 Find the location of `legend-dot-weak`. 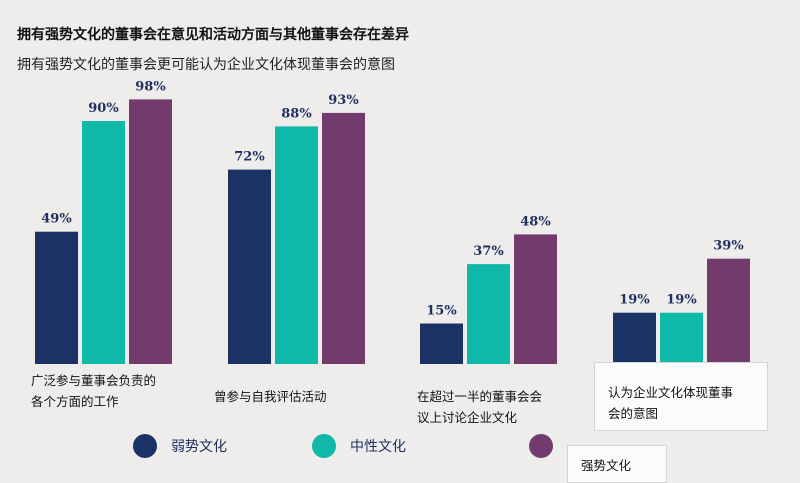

legend-dot-weak is located at coordinates (145, 446).